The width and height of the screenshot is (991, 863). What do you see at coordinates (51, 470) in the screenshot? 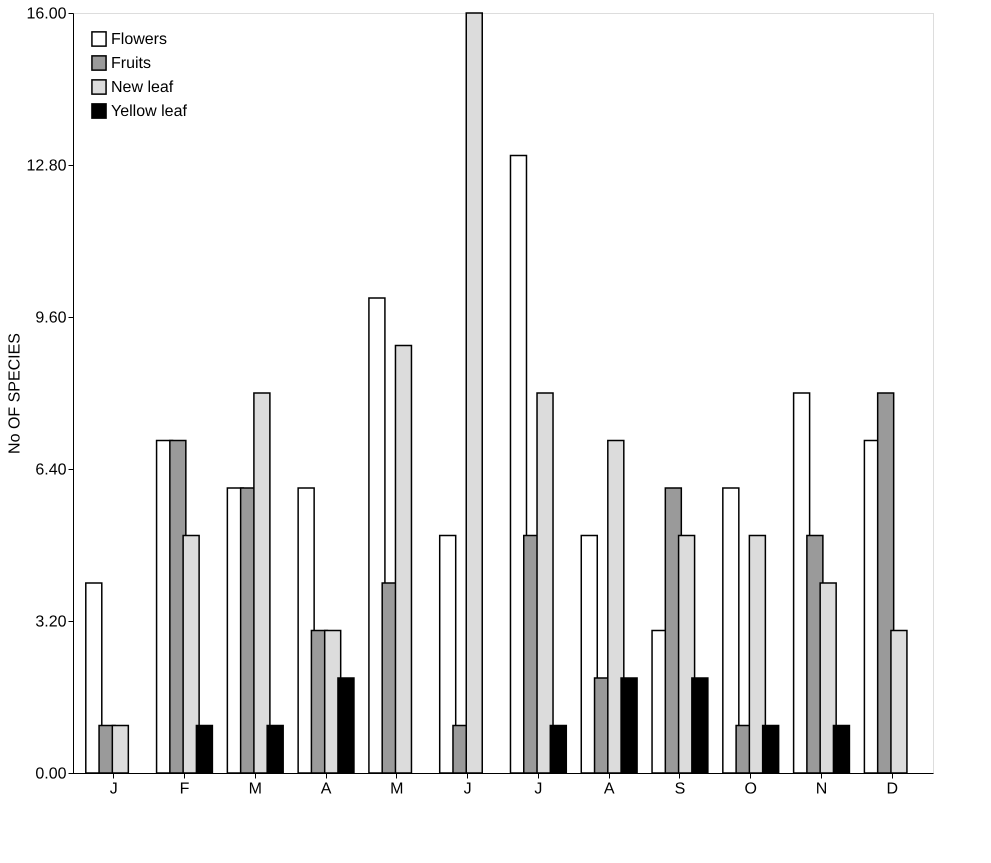
I see `y-tick-label: 6.40` at bounding box center [51, 470].